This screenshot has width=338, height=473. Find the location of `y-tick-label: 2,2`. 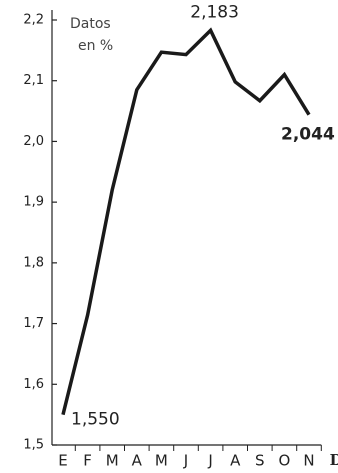

y-tick-label: 2,2 is located at coordinates (33, 20).